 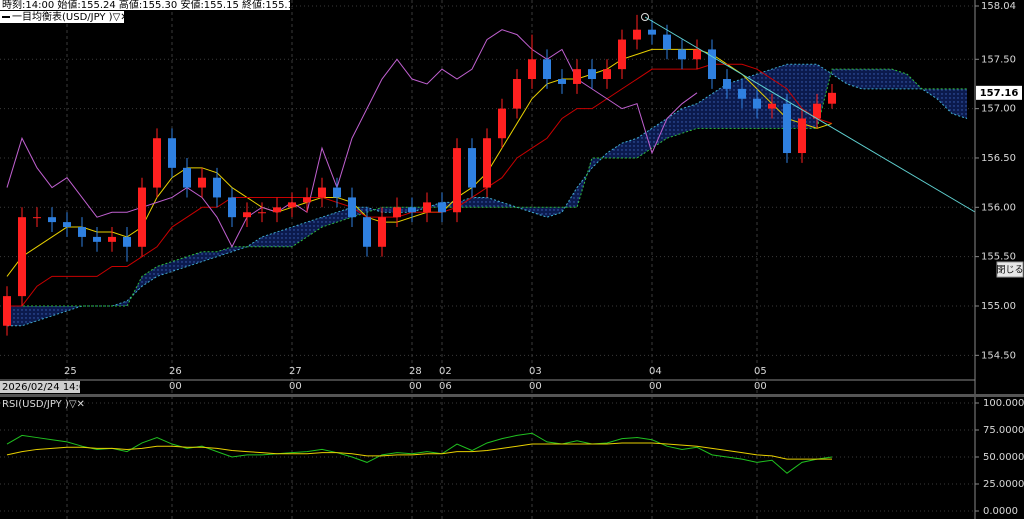 I want to click on x-tick-label: 04, so click(x=655, y=371).